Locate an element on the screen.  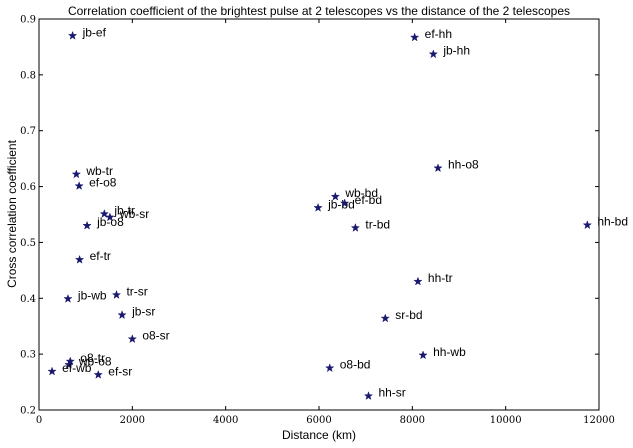
point-label-ef-o8: ef-o8 is located at coordinates (103, 183).